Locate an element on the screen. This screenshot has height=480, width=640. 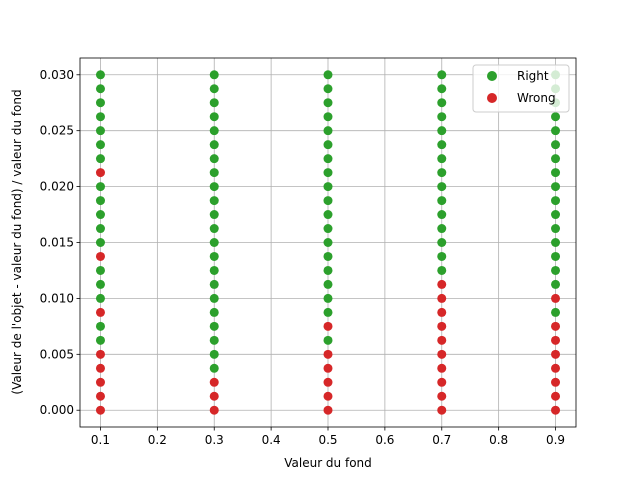
x-tick-label: 0.2 is located at coordinates (157, 440).